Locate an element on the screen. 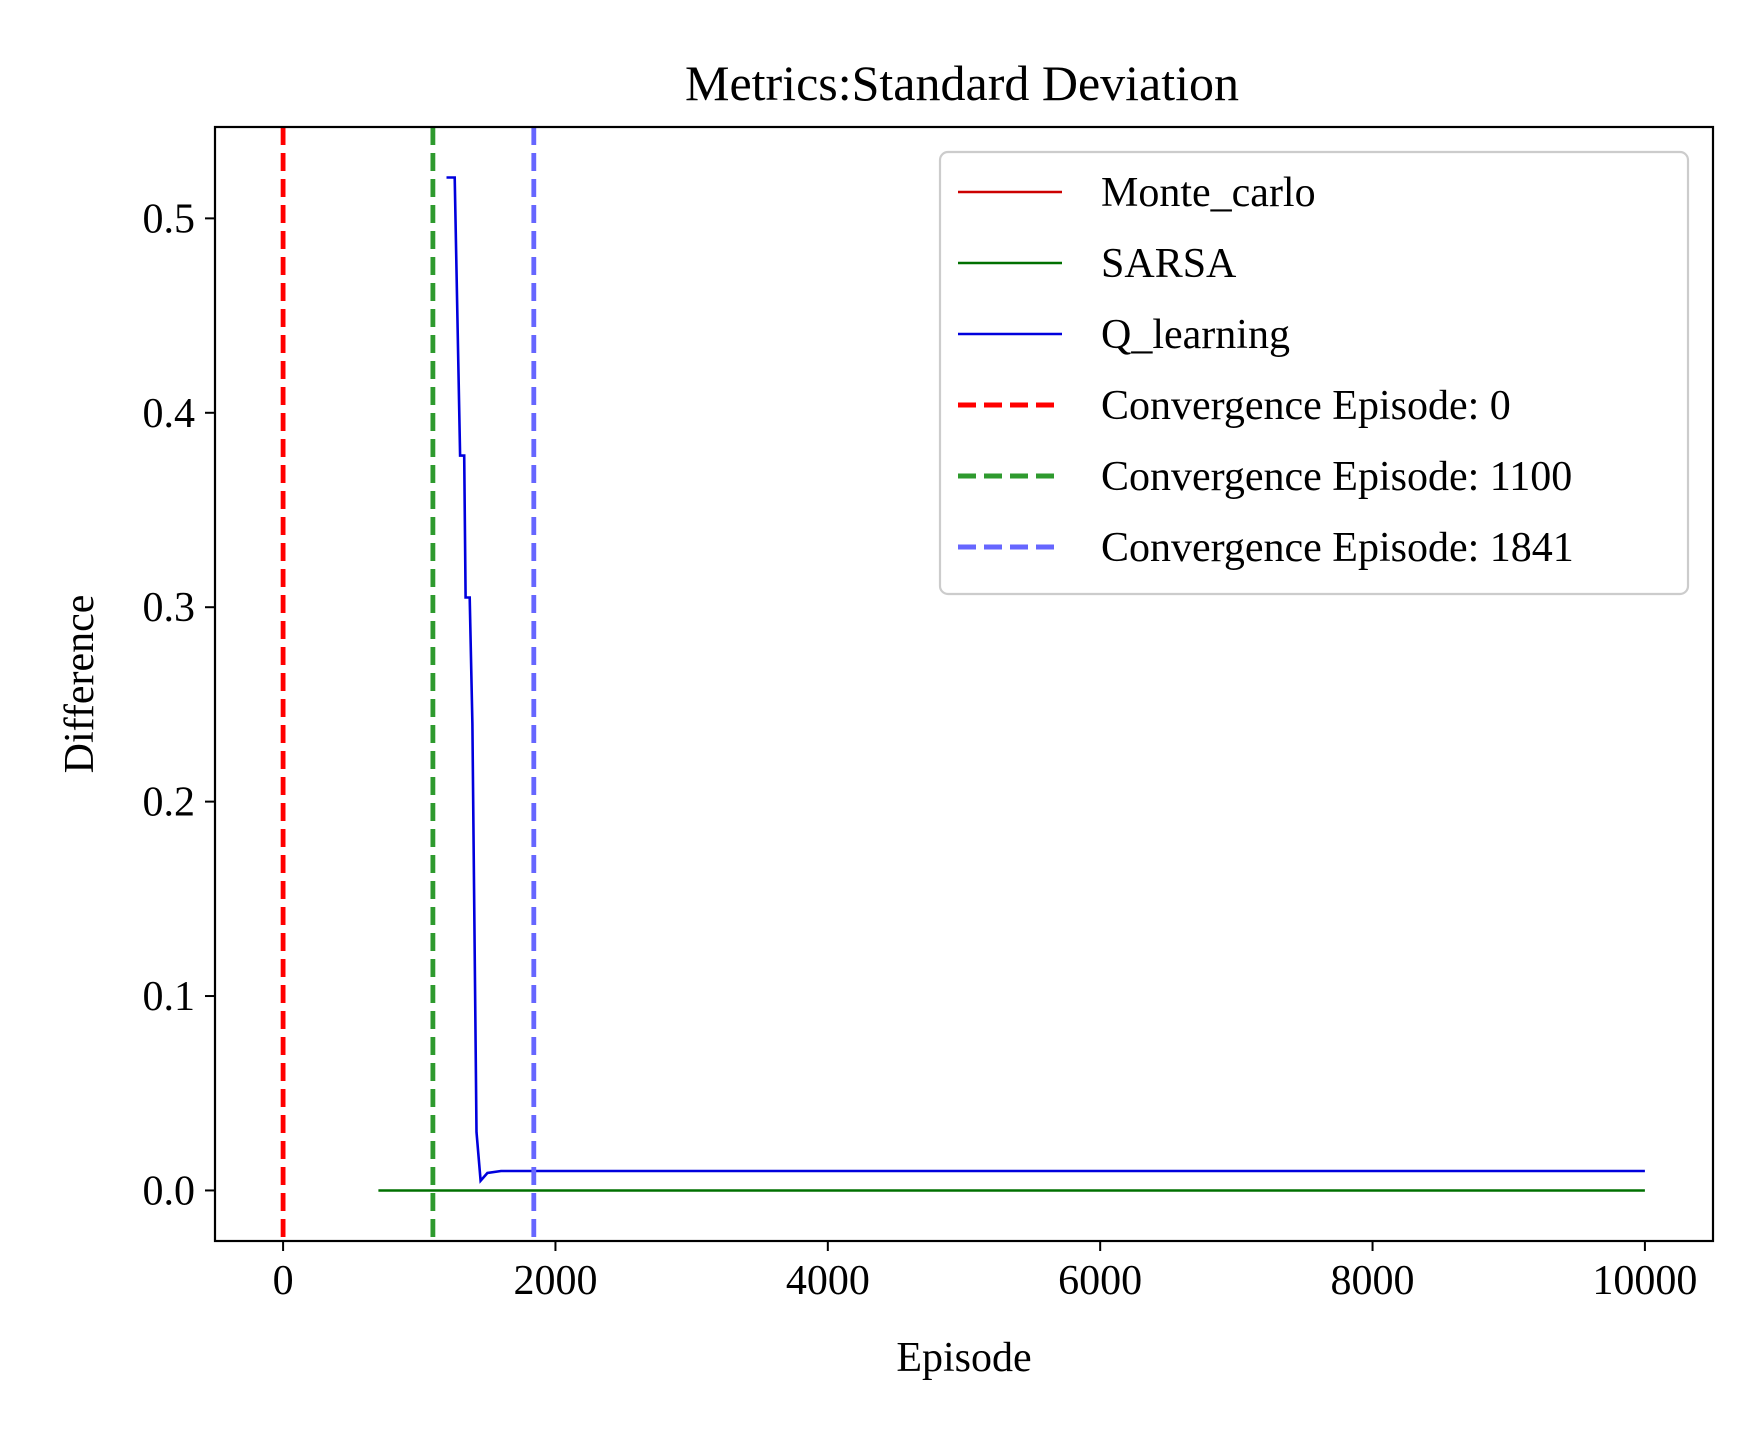 This screenshot has width=1762, height=1433. legend-frame is located at coordinates (1314, 373).